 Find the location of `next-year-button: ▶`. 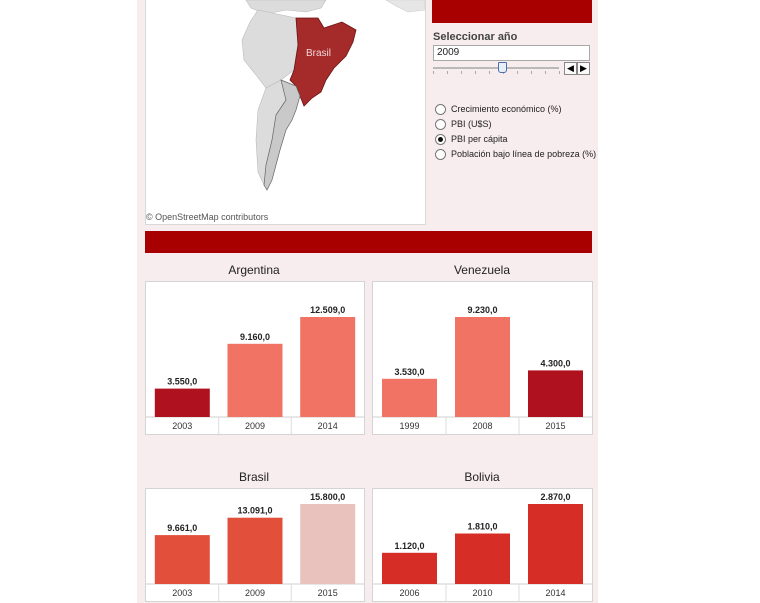

next-year-button: ▶ is located at coordinates (583, 68).